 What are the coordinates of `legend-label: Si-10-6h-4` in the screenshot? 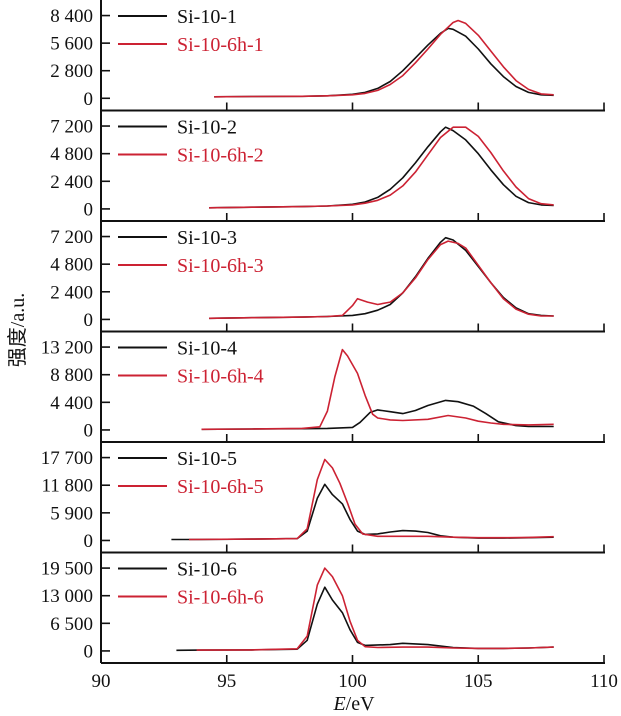 It's located at (220, 377).